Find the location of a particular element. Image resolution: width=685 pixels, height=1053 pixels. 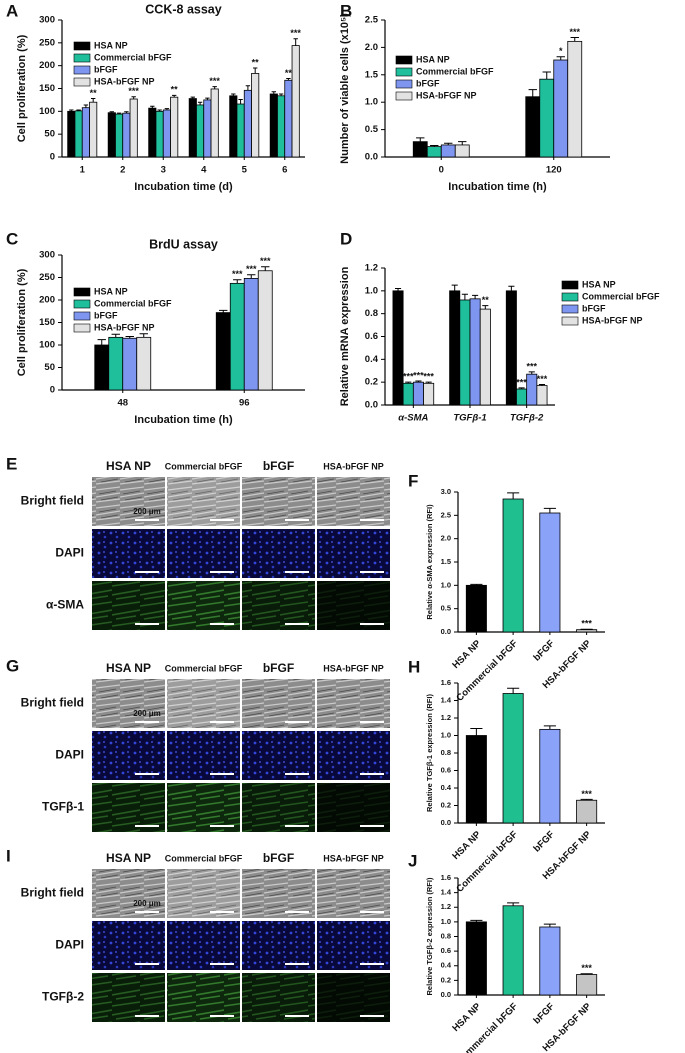

y-tick-label: 300 is located at coordinates (47, 255).